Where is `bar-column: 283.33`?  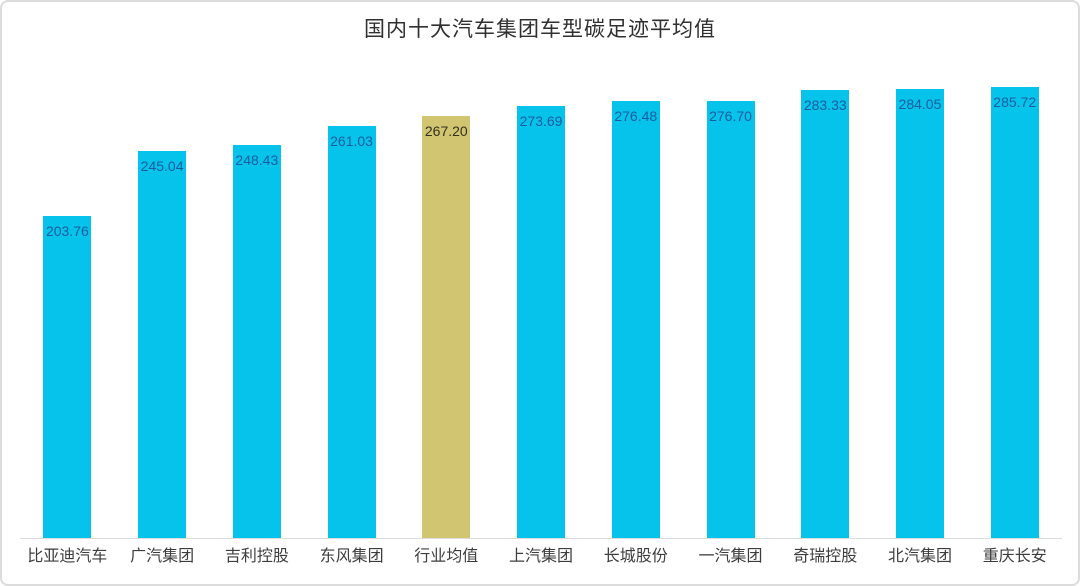
bar-column: 283.33 is located at coordinates (825, 301).